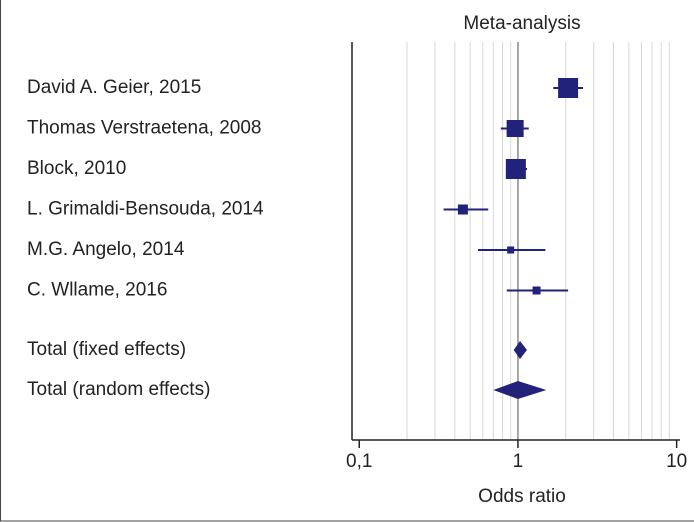  What do you see at coordinates (359, 461) in the screenshot?
I see `x-tick-label: 0,1` at bounding box center [359, 461].